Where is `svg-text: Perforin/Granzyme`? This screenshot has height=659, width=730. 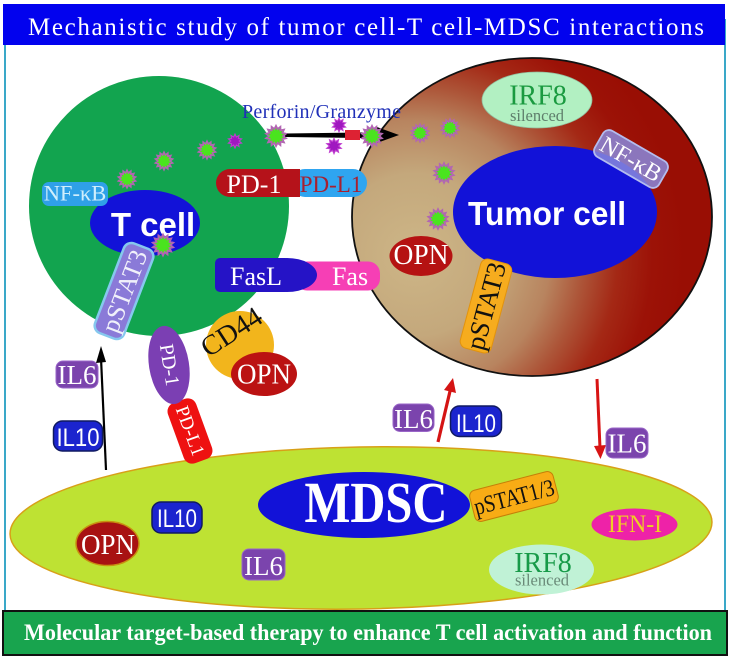
svg-text: Perforin/Granzyme is located at coordinates (321, 112).